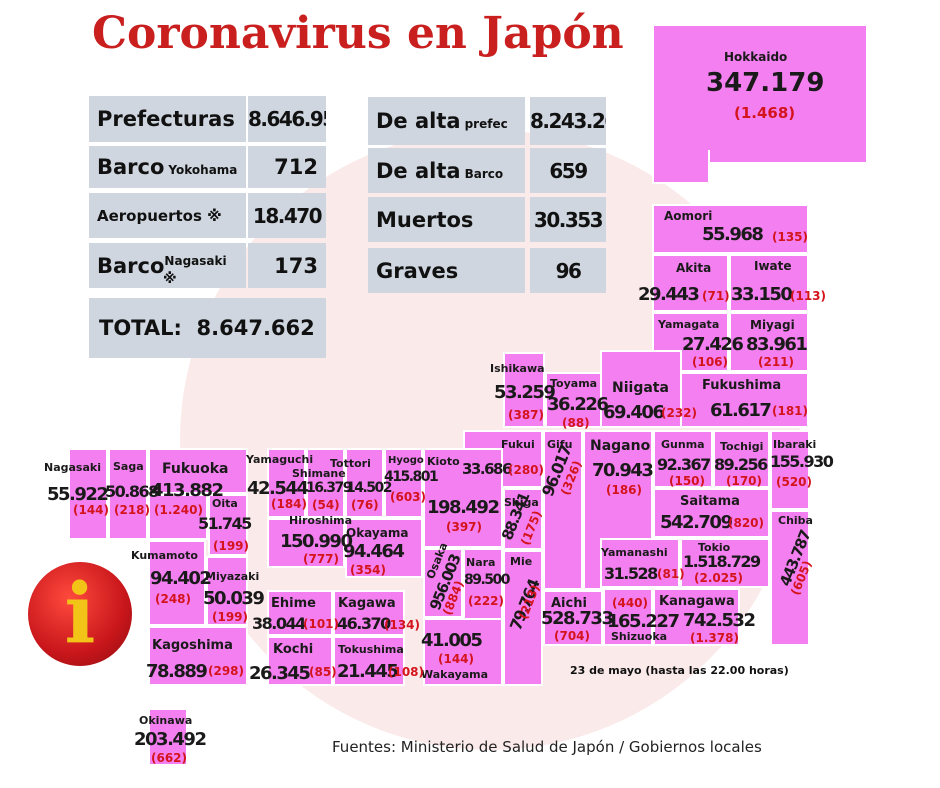  I want to click on stat-muertos-value: 30.353, so click(568, 219).